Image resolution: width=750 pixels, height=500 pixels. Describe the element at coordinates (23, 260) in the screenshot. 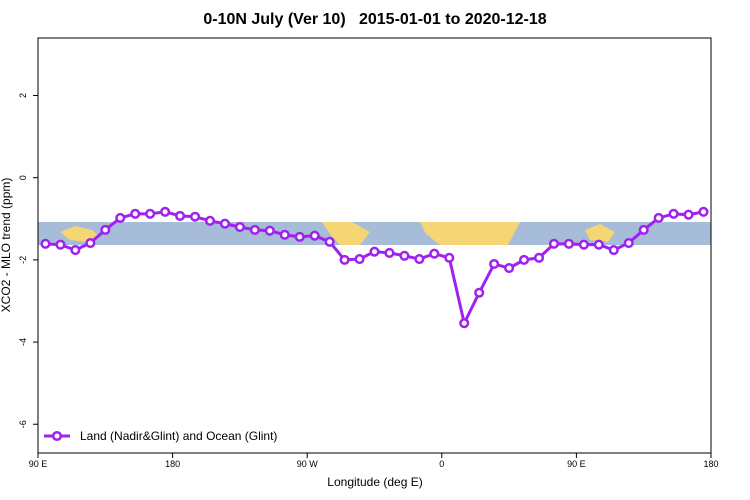

I see `y-tick-label: -2` at that location.